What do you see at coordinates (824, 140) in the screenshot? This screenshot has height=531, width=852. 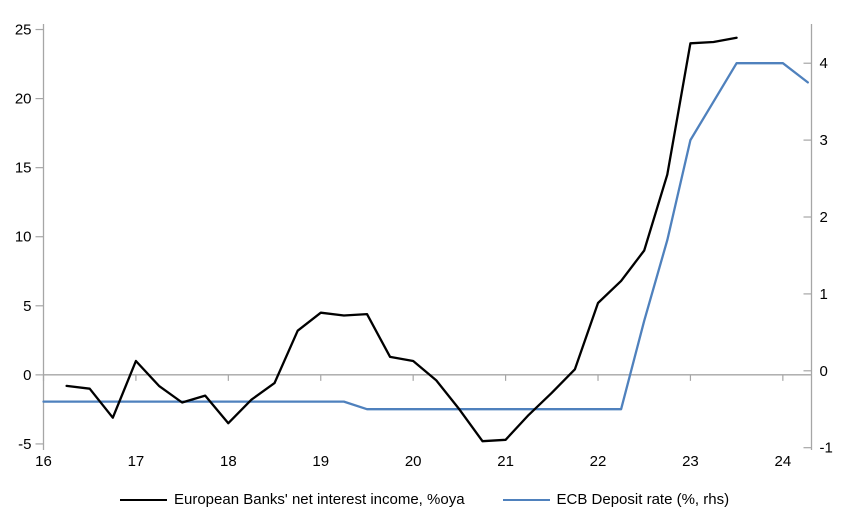 I see `right-axis-tick-label: 3` at bounding box center [824, 140].